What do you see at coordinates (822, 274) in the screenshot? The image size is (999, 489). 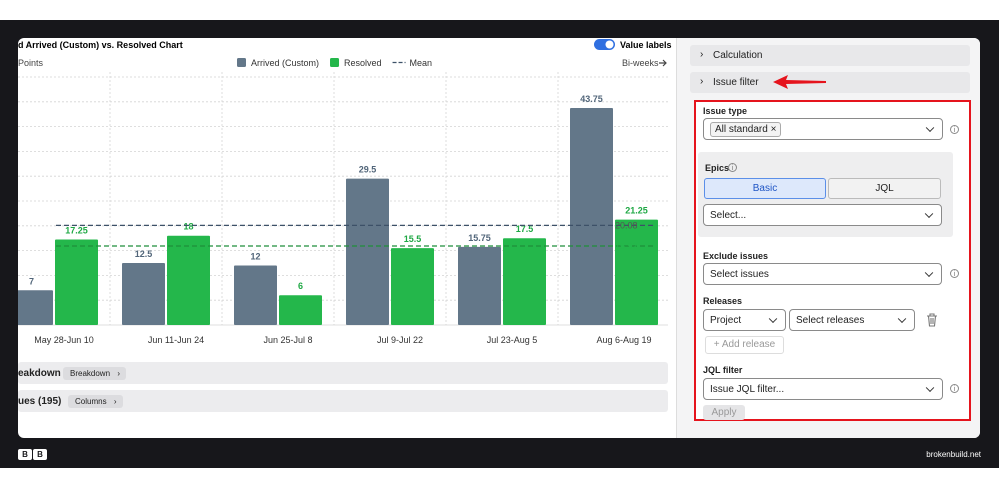 I see `exclude-select: Select issues` at bounding box center [822, 274].